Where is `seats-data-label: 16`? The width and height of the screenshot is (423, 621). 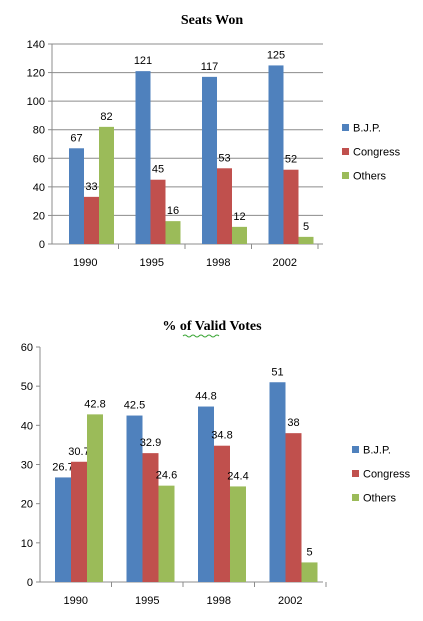 seats-data-label: 16 is located at coordinates (173, 211).